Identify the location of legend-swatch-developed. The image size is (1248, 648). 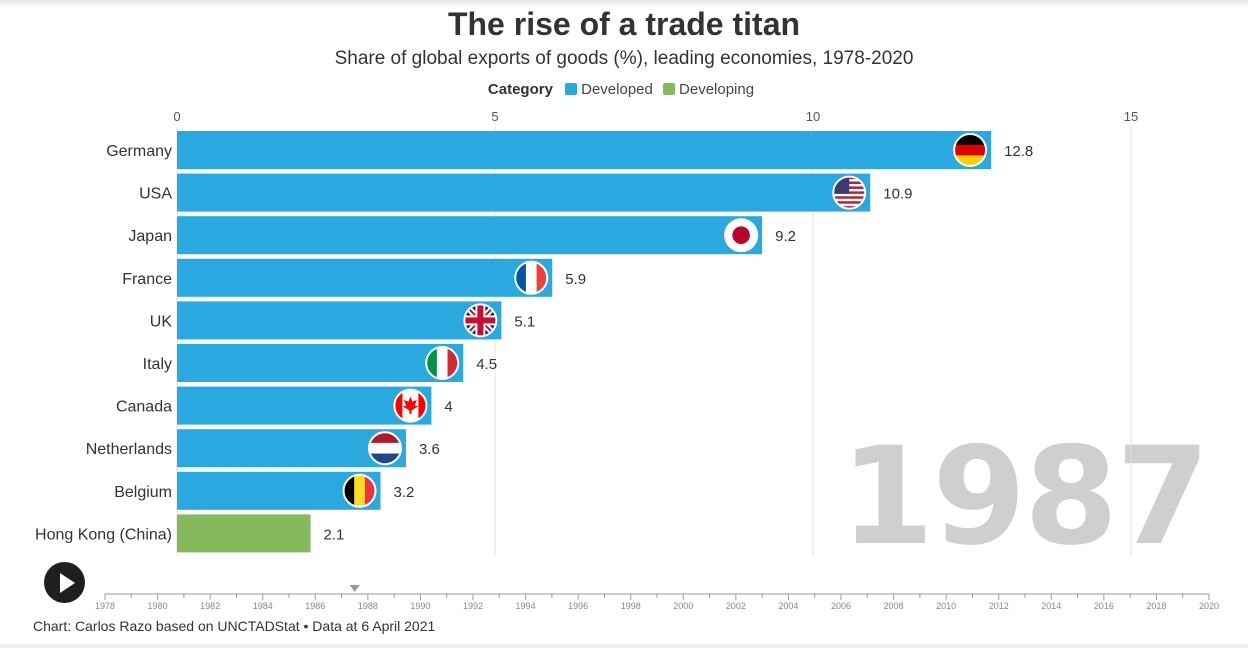
(571, 89).